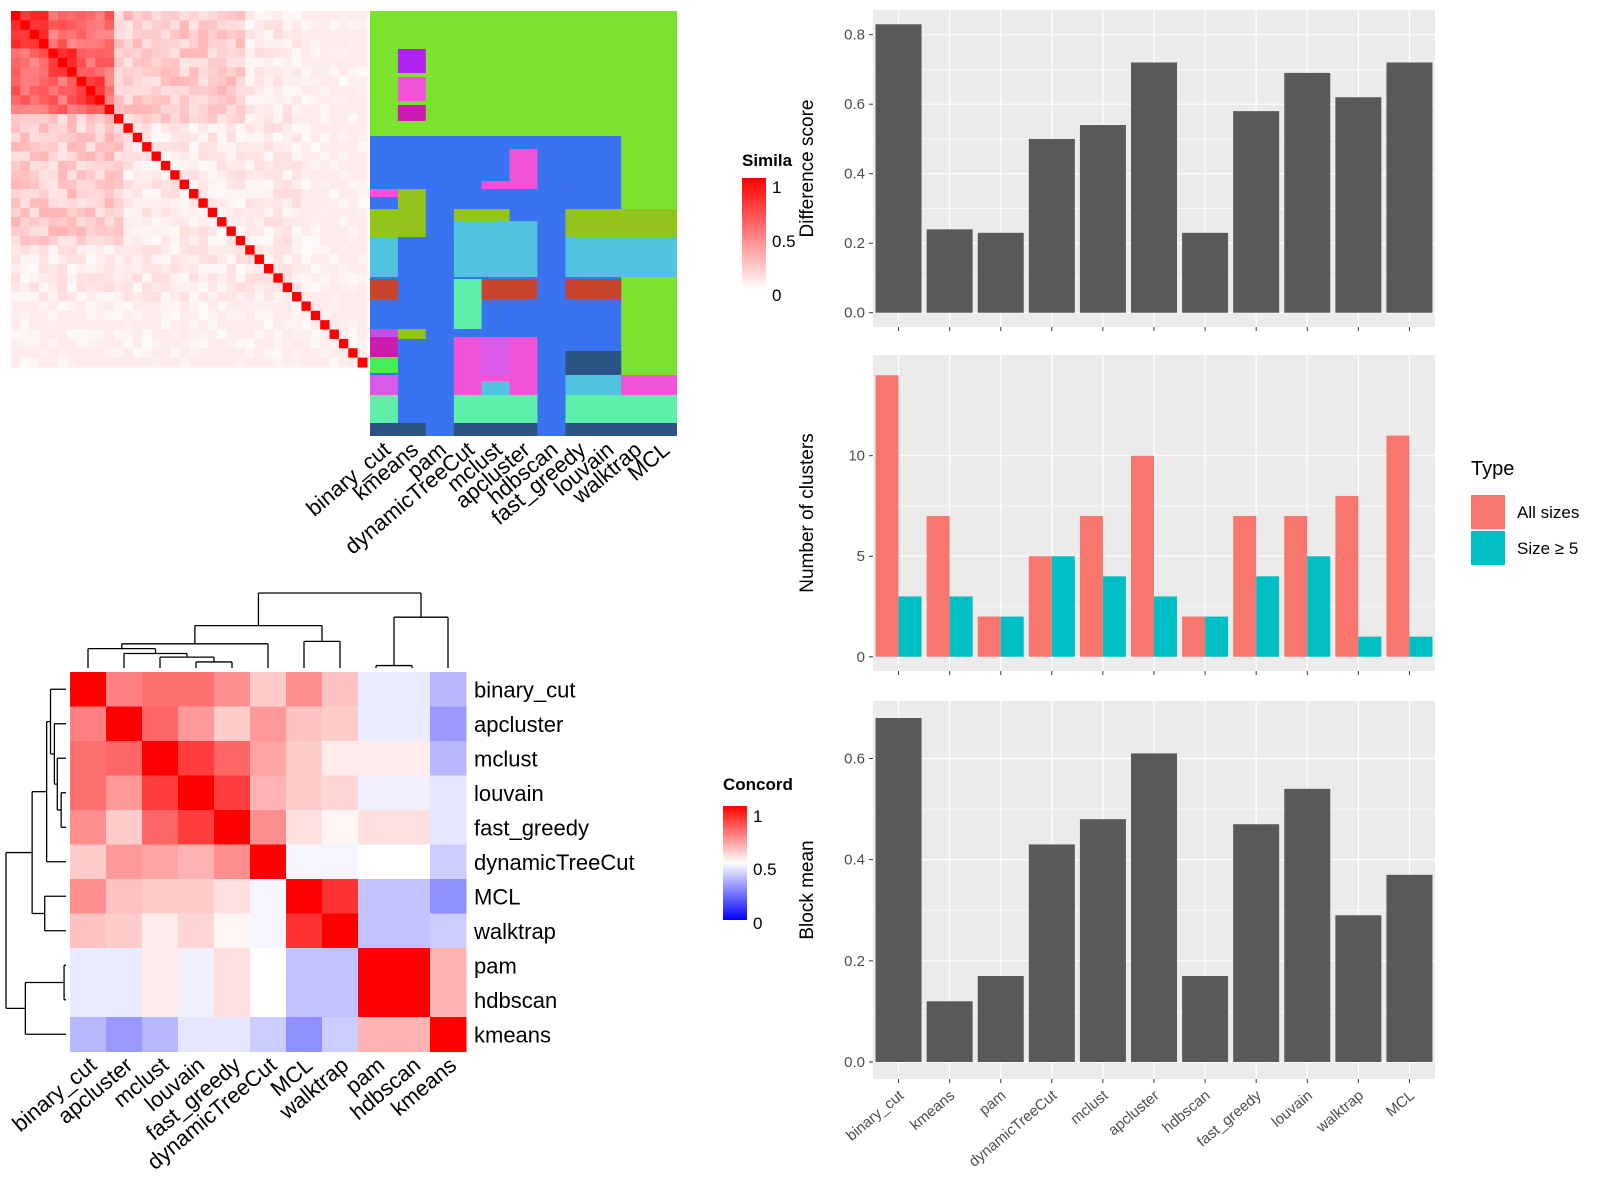 Image resolution: width=1600 pixels, height=1200 pixels. Describe the element at coordinates (554, 862) in the screenshot. I see `concordance-row-label-dynamicTreeCut: dynamicTreeCut` at that location.